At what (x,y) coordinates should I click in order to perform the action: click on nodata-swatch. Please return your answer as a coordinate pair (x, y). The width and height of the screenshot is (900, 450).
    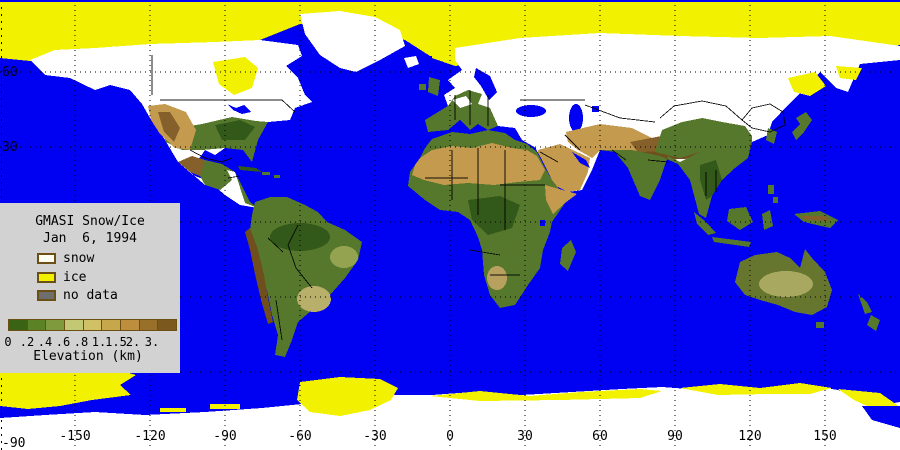
    Looking at the image, I should click on (46, 295).